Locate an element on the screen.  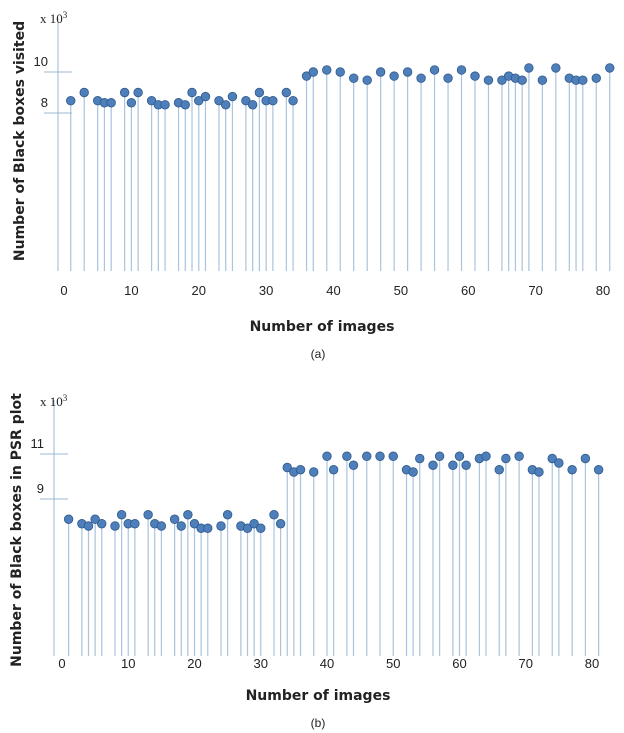
y-tick-label: 9 is located at coordinates (40, 488).